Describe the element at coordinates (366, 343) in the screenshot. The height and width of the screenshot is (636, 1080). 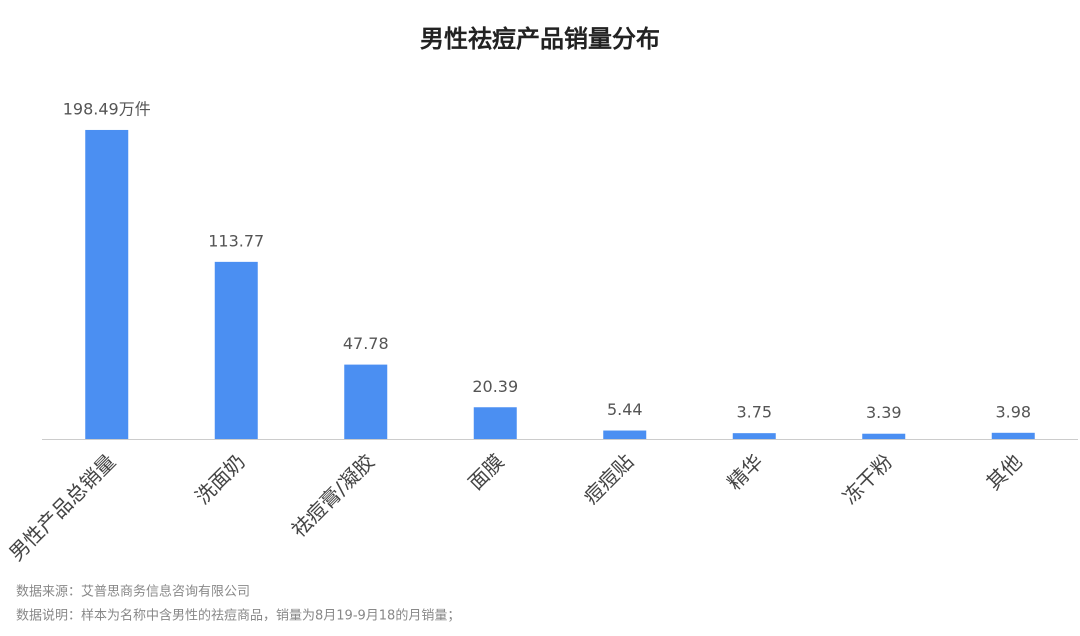
I see `value-label: 47.78` at that location.